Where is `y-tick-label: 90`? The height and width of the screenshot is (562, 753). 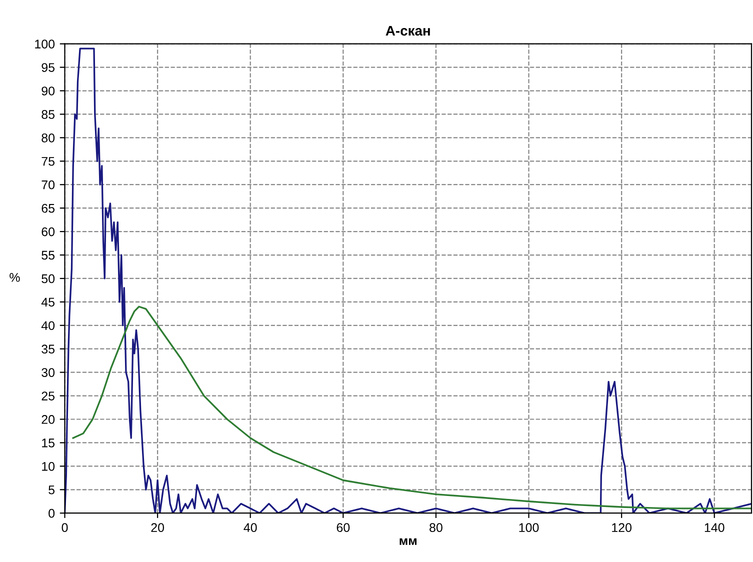
y-tick-label: 90 is located at coordinates (48, 91).